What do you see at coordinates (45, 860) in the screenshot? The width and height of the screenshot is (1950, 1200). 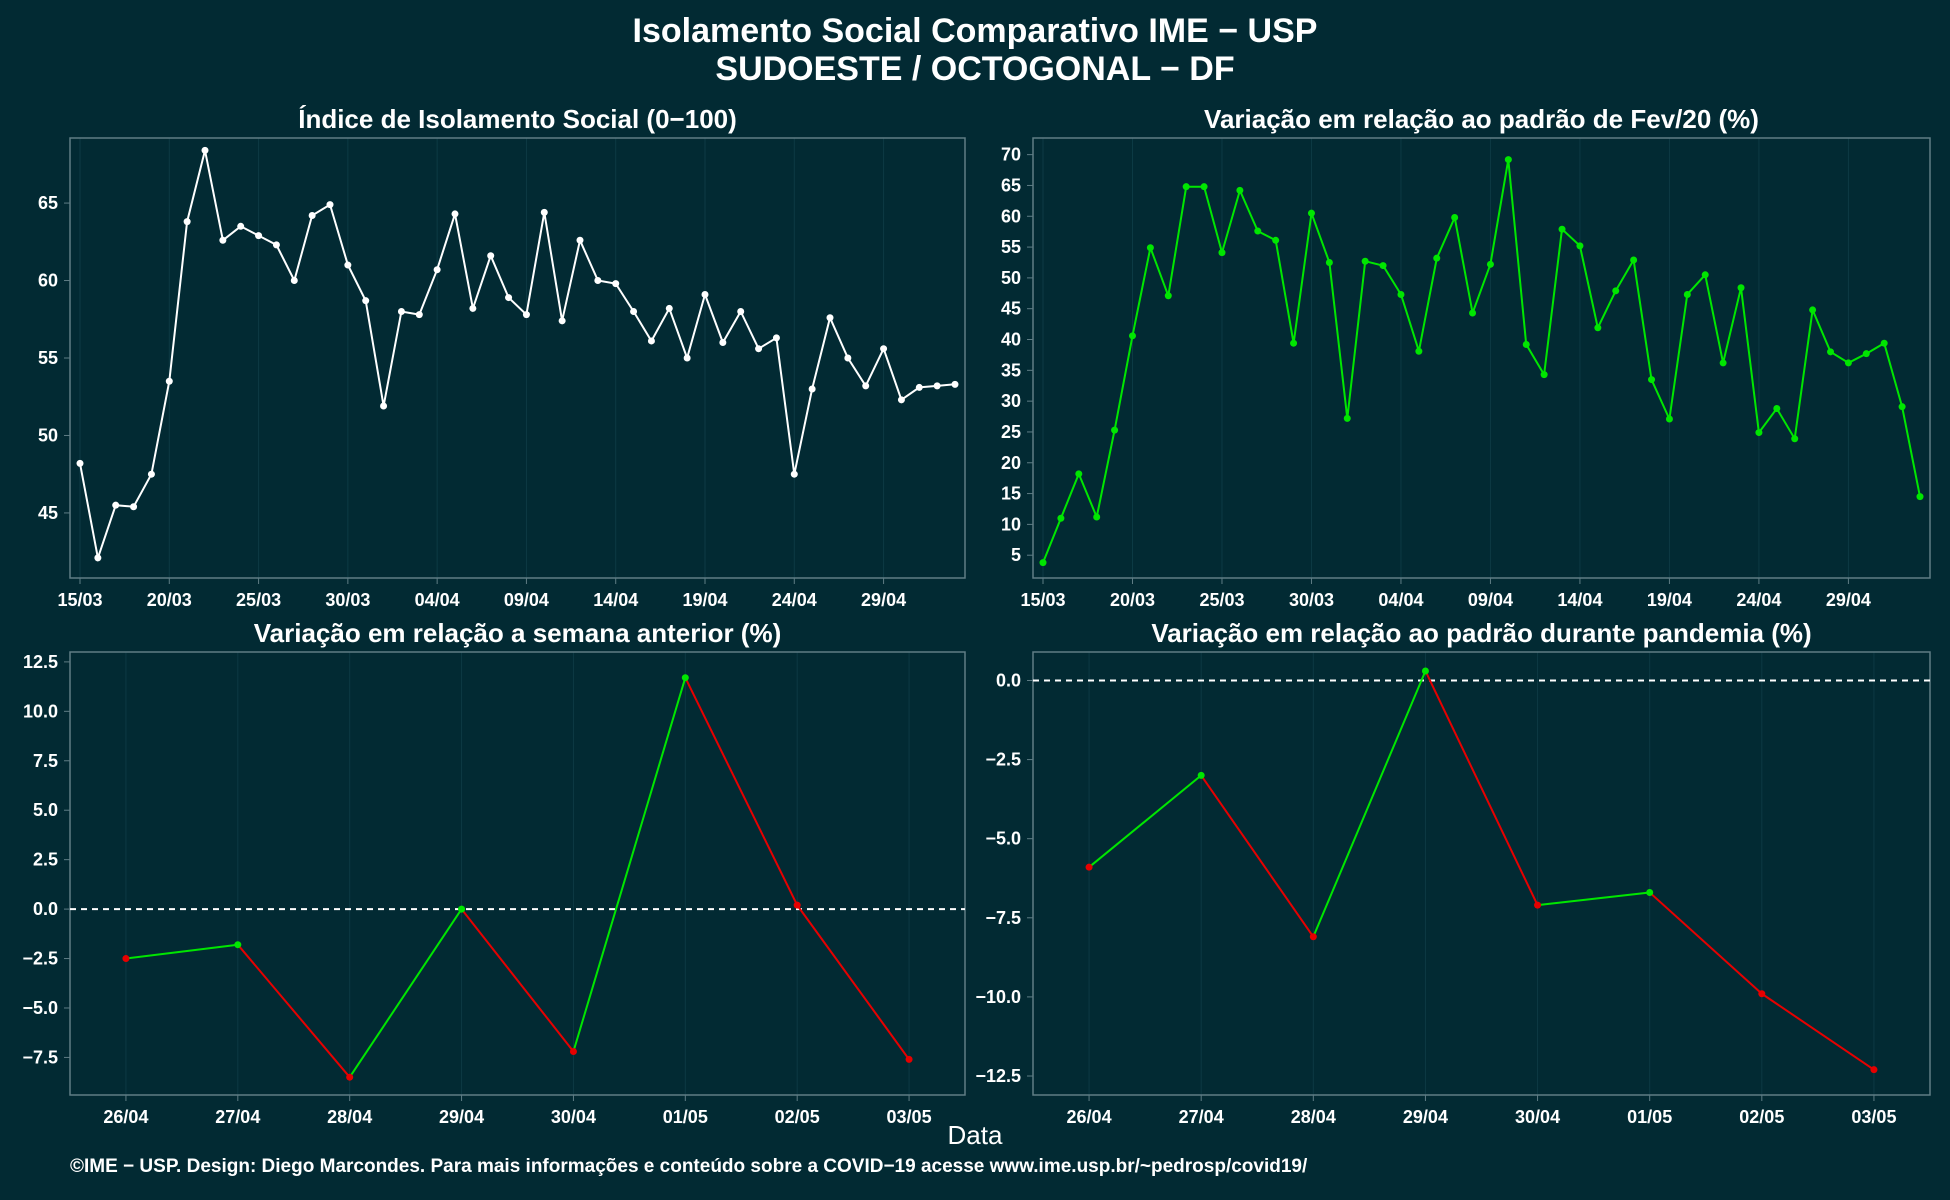 I see `y-tick-label: 2.5` at bounding box center [45, 860].